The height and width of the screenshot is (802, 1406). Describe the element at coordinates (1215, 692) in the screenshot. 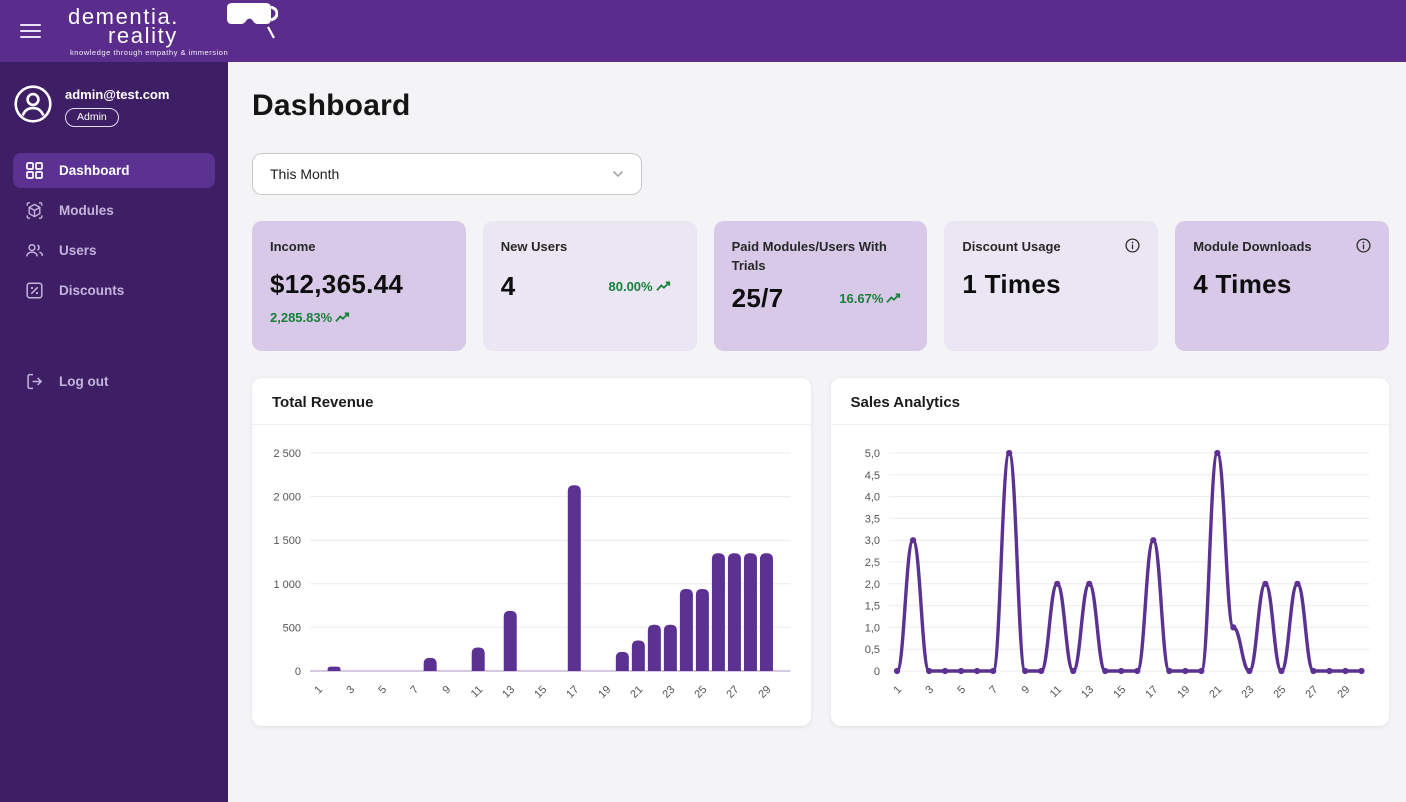

I see `svg-text: 21` at that location.